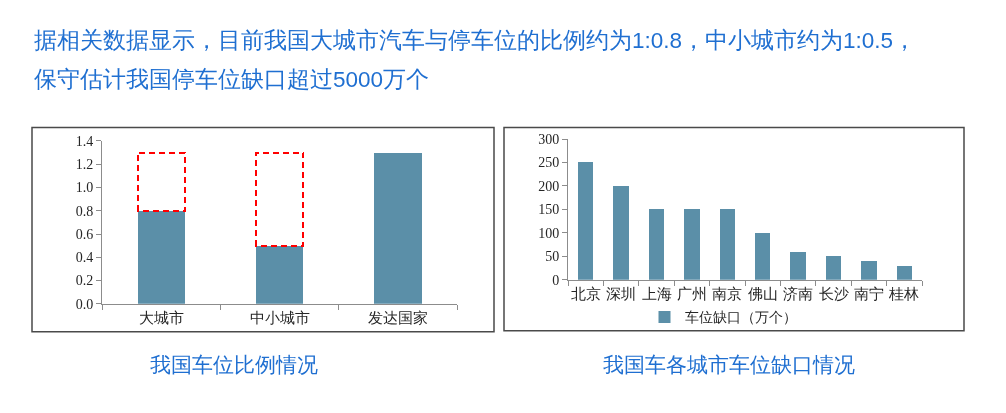  I want to click on y-tick-label: 1.4, so click(84, 141).